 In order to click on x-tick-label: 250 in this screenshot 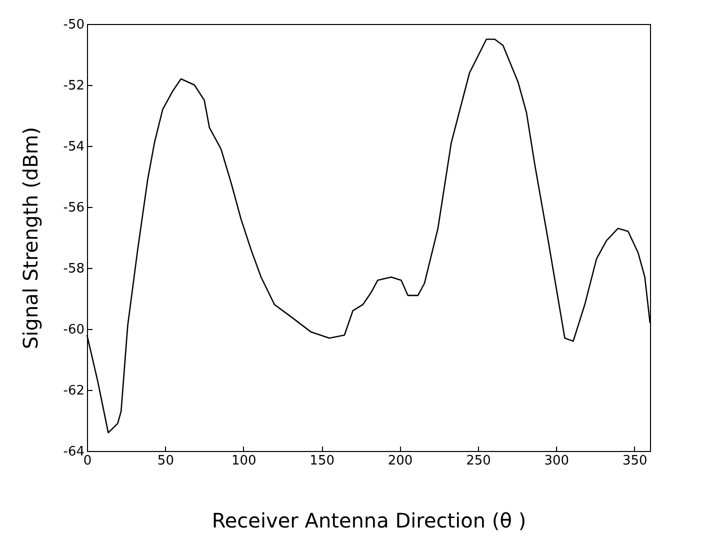, I will do `click(478, 461)`.